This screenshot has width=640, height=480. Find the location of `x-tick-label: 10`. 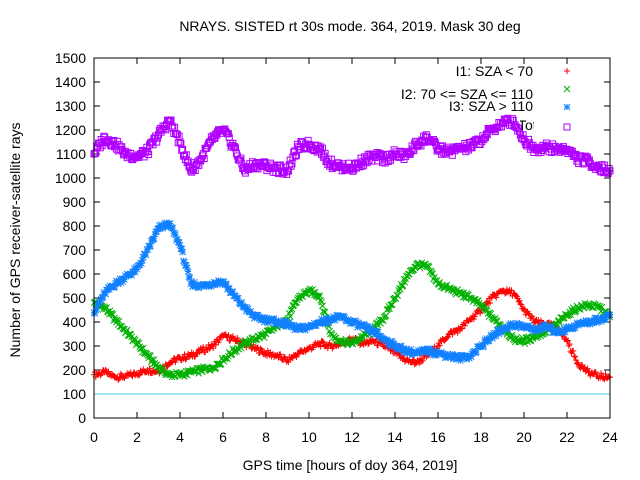

x-tick-label: 10 is located at coordinates (309, 437).